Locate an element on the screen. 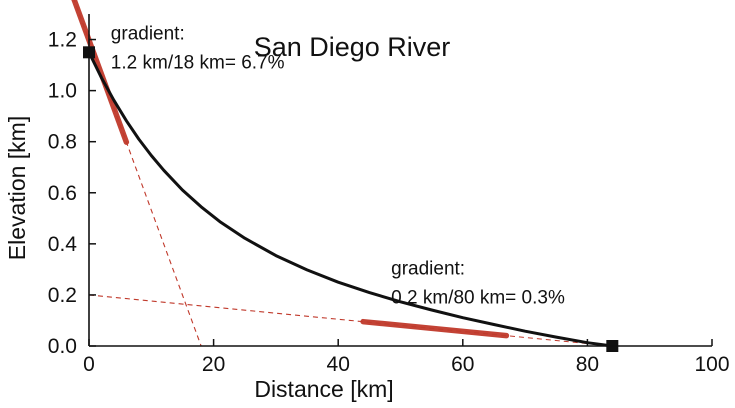 Image resolution: width=735 pixels, height=408 pixels. y-tick-label: 0.0 is located at coordinates (62, 346).